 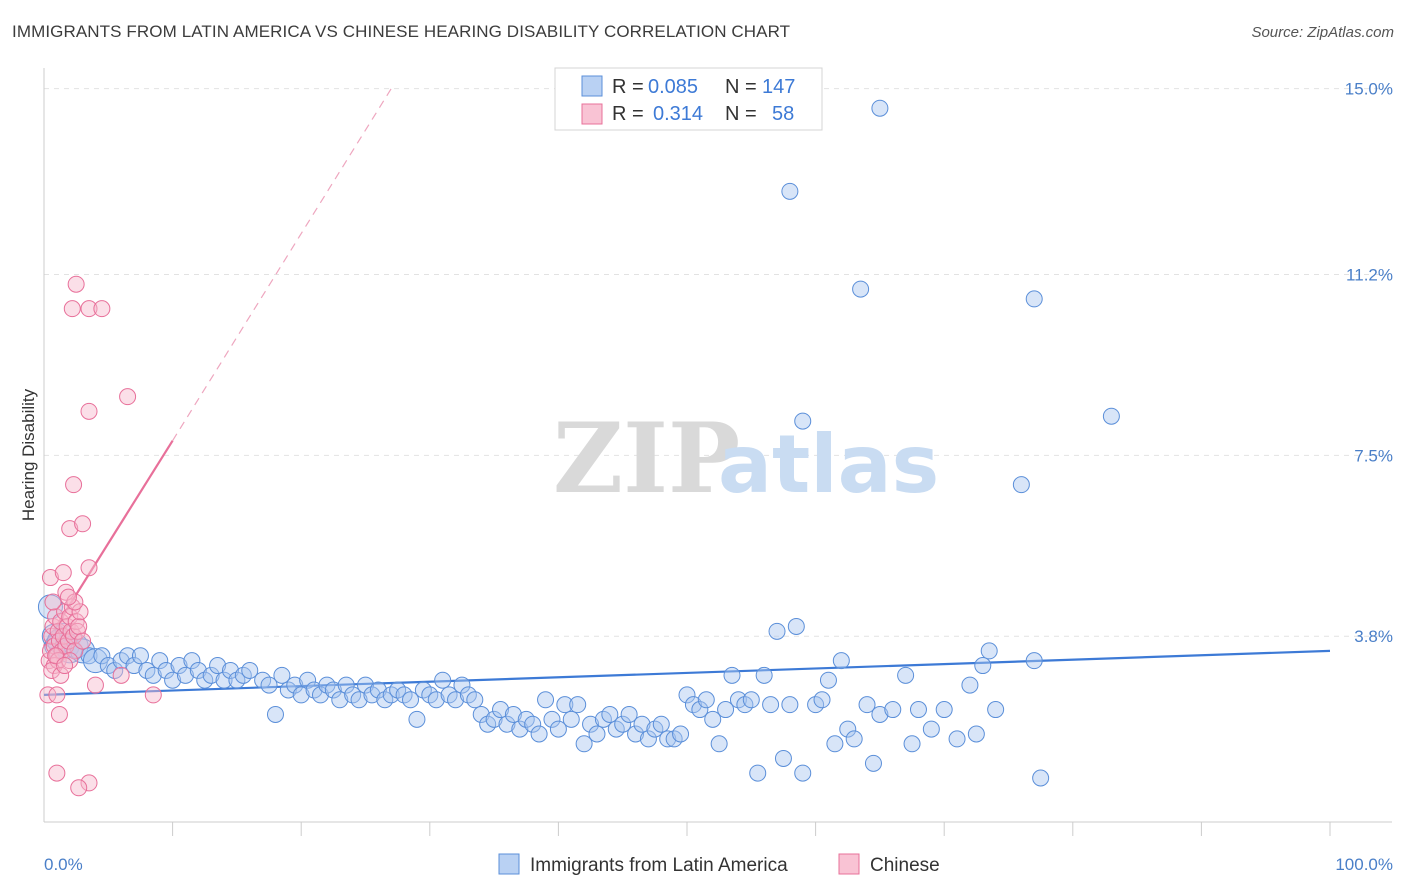 I want to click on source-label: Source: ZipAtlas.com, so click(x=1322, y=32).